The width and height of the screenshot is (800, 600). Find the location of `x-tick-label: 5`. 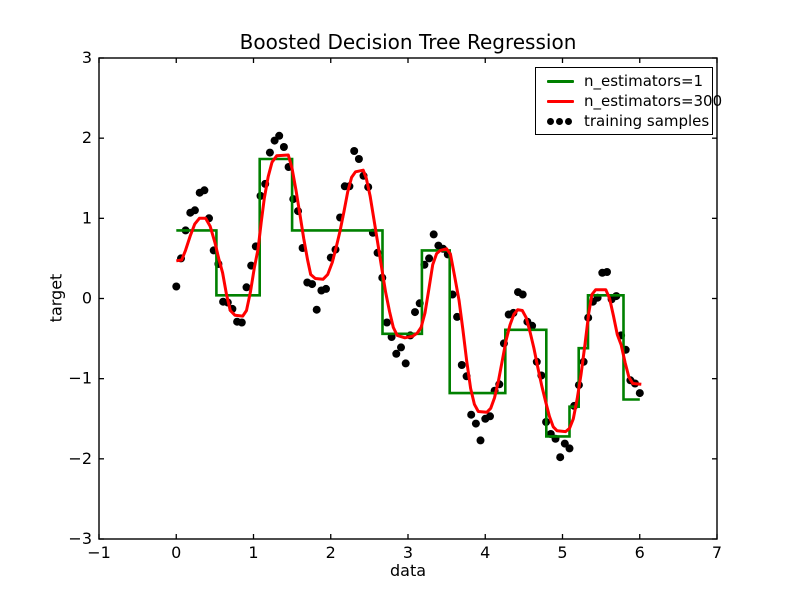

x-tick-label: 5 is located at coordinates (562, 552).